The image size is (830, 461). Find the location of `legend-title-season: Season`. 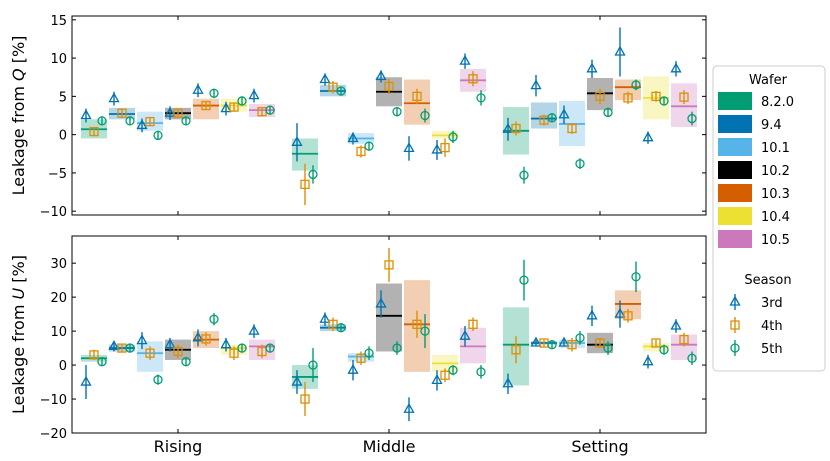

legend-title-season: Season is located at coordinates (767, 280).